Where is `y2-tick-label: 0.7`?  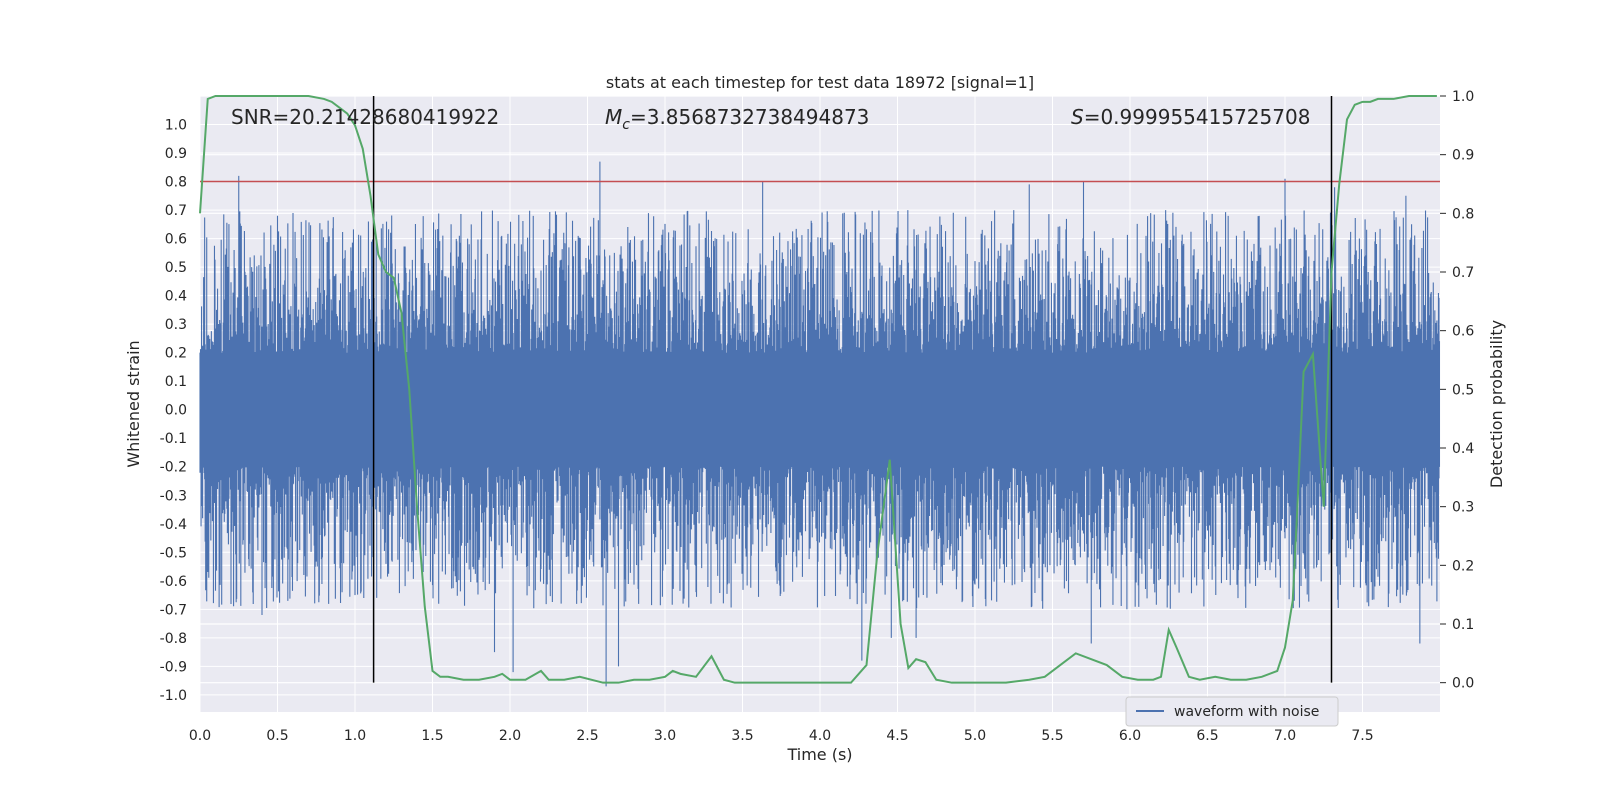 y2-tick-label: 0.7 is located at coordinates (1463, 273).